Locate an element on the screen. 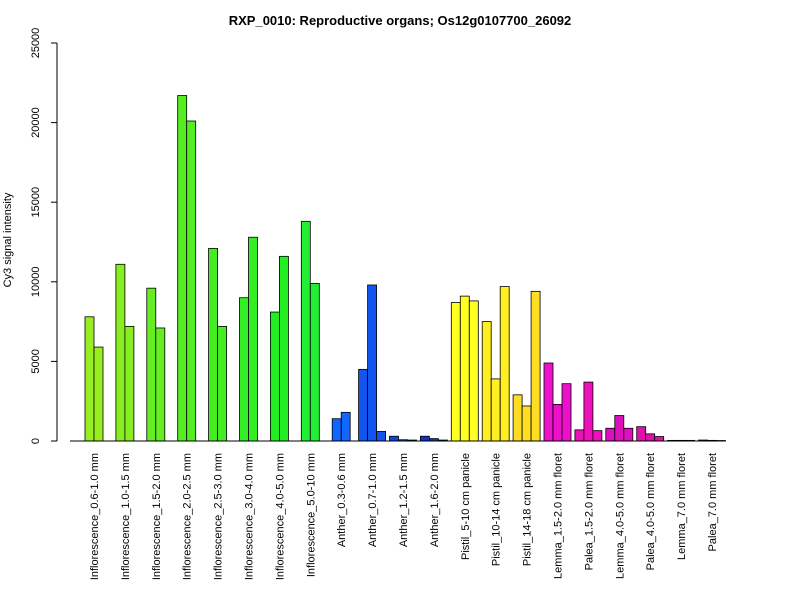 The image size is (800, 600). x-tick-label: Inflorescence_4.0-5.0 mm is located at coordinates (280, 516).